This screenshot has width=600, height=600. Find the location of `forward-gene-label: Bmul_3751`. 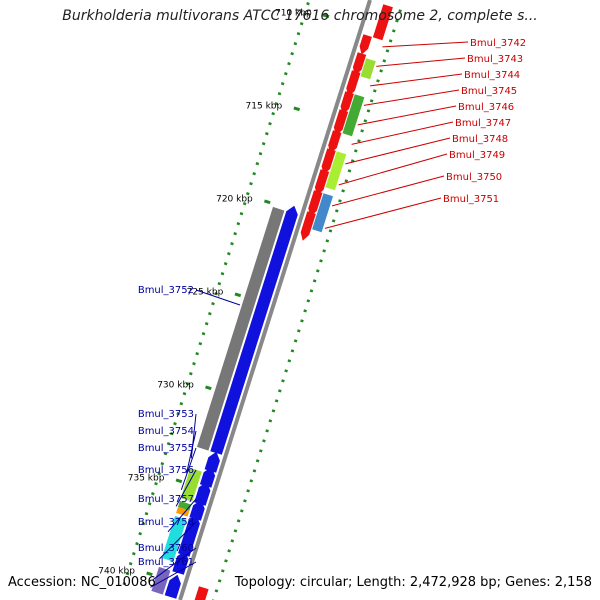

forward-gene-label: Bmul_3751 is located at coordinates (471, 199).